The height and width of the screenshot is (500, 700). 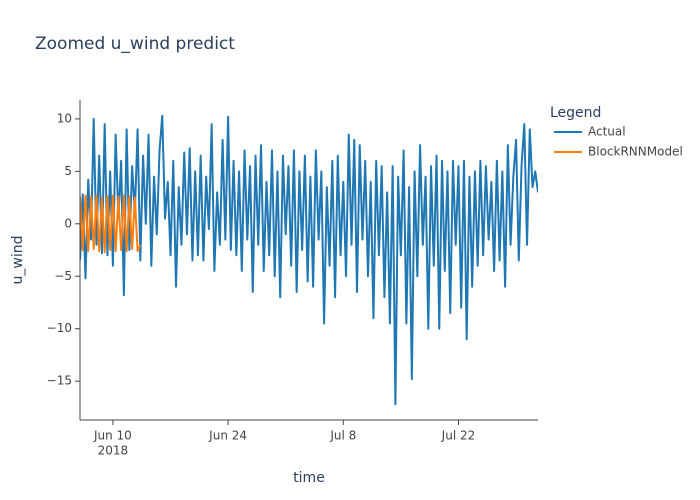 I want to click on x-axis-title: time, so click(x=309, y=478).